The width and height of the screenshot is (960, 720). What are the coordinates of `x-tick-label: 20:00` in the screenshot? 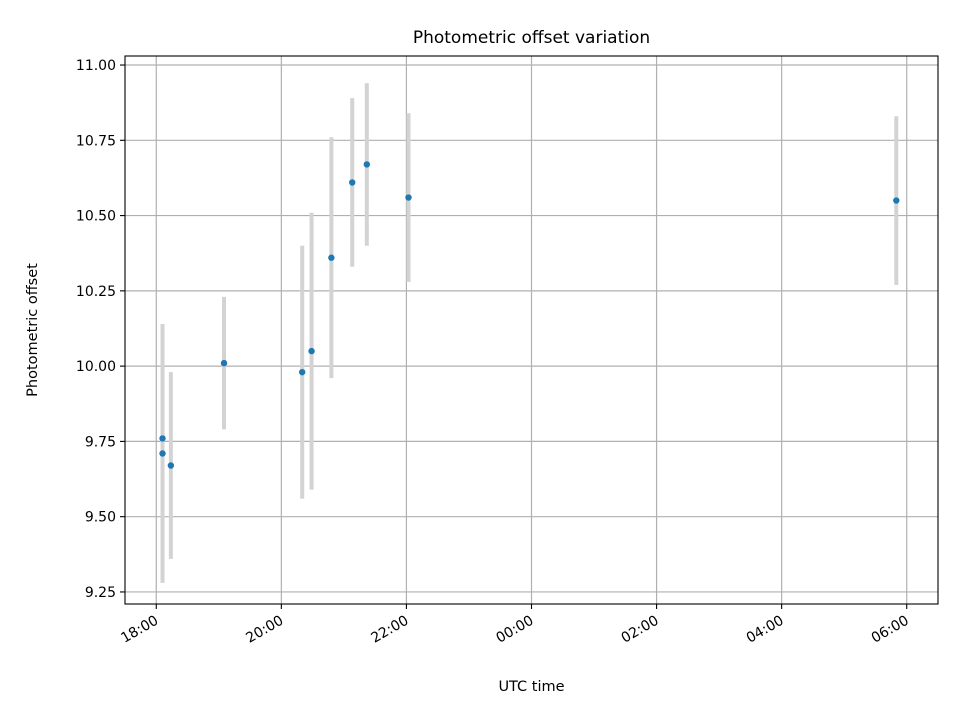 It's located at (264, 630).